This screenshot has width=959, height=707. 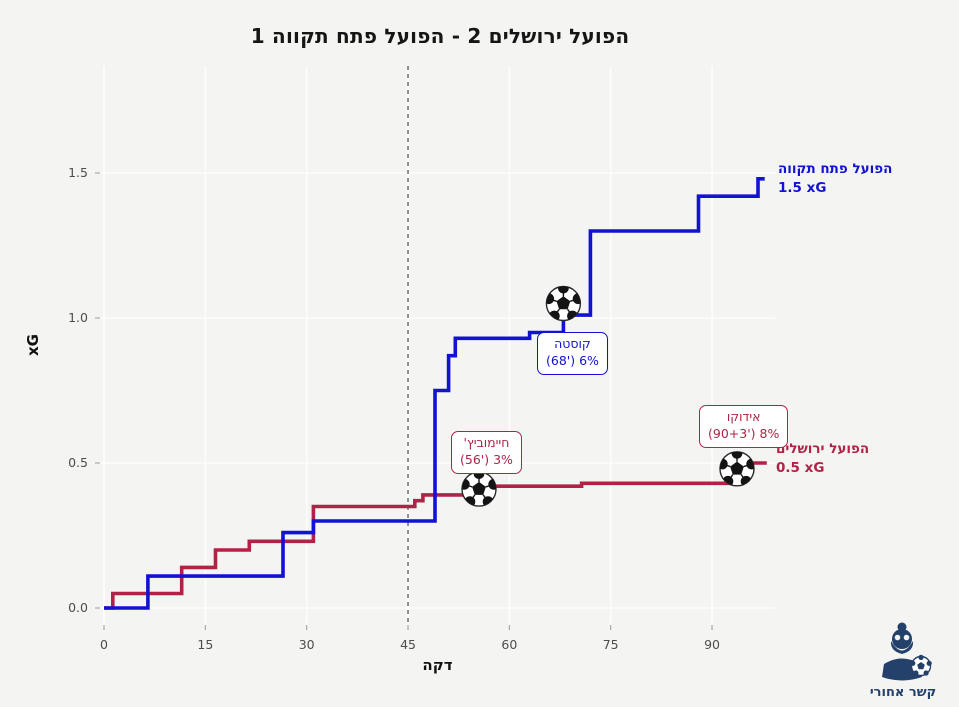 I want to click on x-tick-label: 15, so click(x=205, y=644).